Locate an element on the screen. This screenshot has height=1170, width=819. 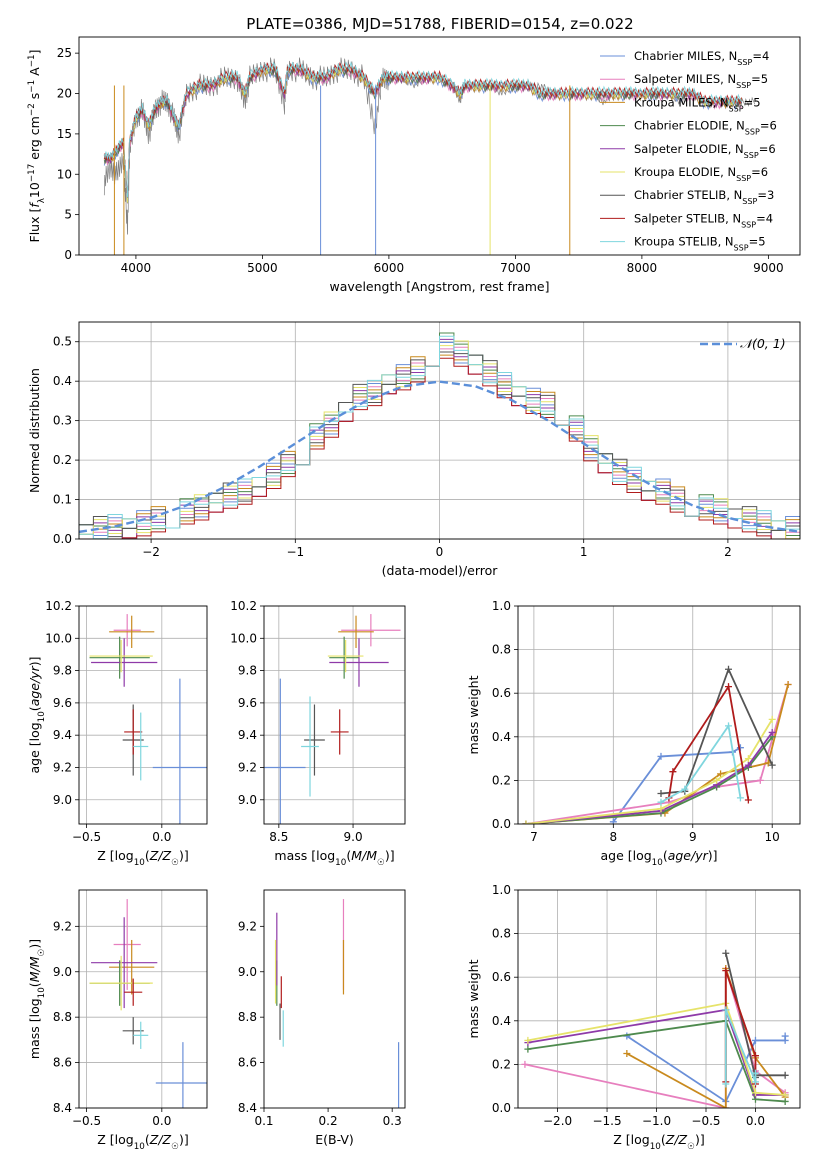
y-axis-label: mass [log10(M/M☉)] is located at coordinates (37, 999).